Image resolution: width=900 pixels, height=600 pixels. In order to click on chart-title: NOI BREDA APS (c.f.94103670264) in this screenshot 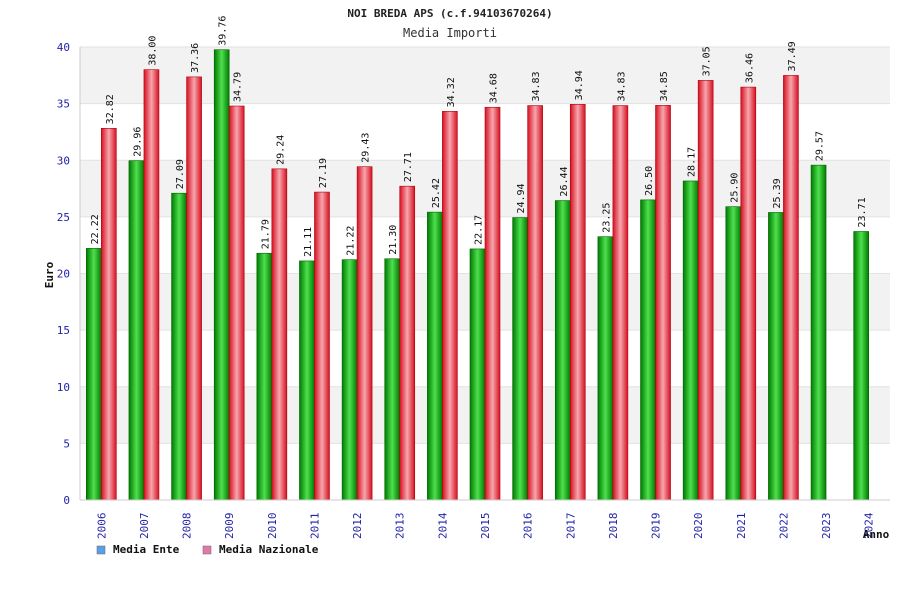, I will do `click(449, 13)`.